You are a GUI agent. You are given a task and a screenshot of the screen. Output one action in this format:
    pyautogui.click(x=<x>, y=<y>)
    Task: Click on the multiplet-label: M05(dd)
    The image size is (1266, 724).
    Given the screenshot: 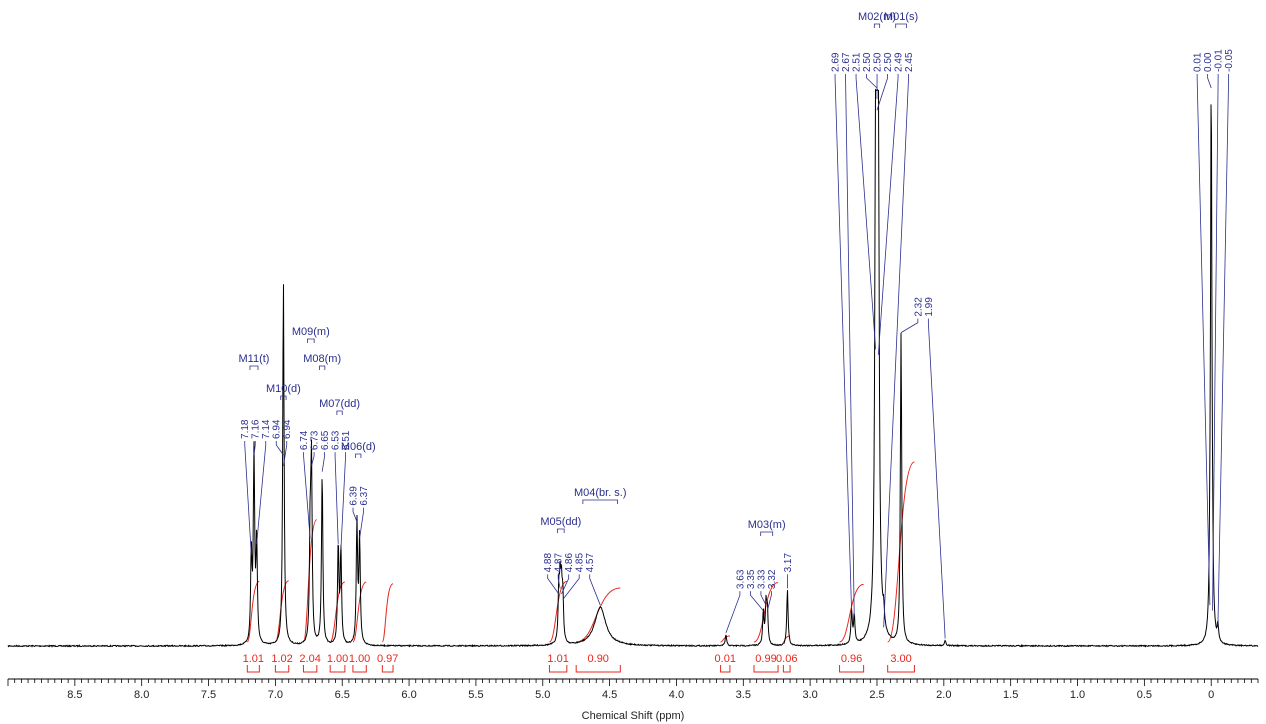 What is the action you would take?
    pyautogui.click(x=560, y=522)
    